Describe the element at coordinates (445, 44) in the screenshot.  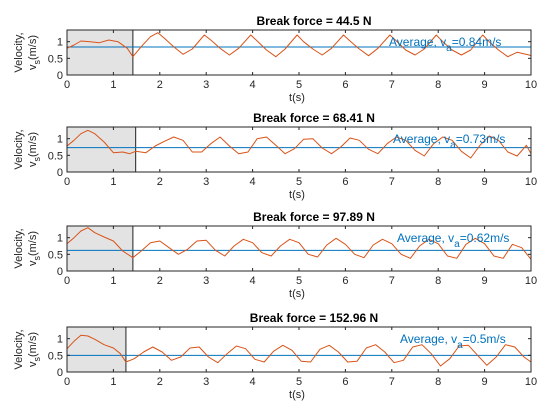
I see `average-annotation: Average, va=0.84m/s` at that location.